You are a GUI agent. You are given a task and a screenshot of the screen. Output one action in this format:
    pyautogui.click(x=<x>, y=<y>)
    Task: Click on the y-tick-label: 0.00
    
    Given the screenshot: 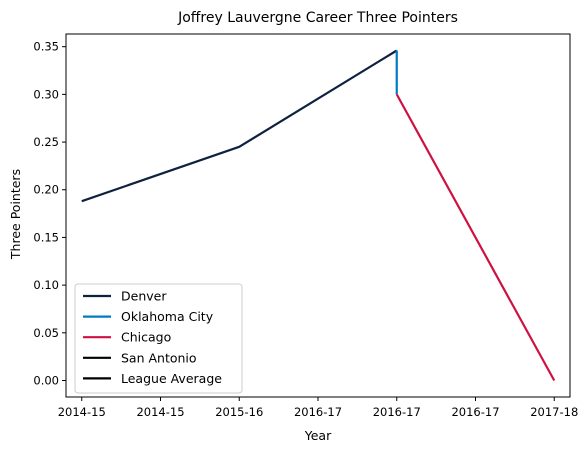 What is the action you would take?
    pyautogui.click(x=46, y=381)
    